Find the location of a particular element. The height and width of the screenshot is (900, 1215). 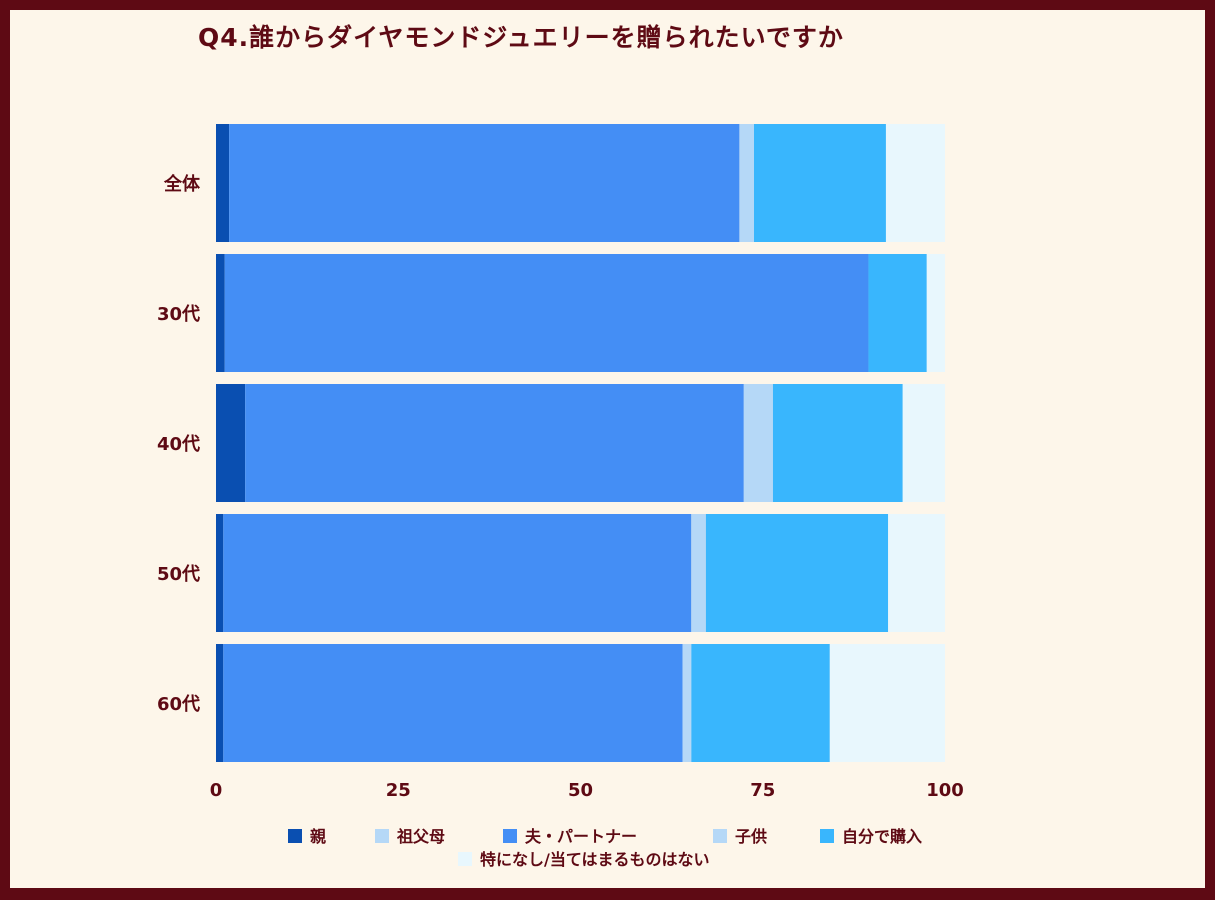

x-tick-label: 25 is located at coordinates (398, 790).